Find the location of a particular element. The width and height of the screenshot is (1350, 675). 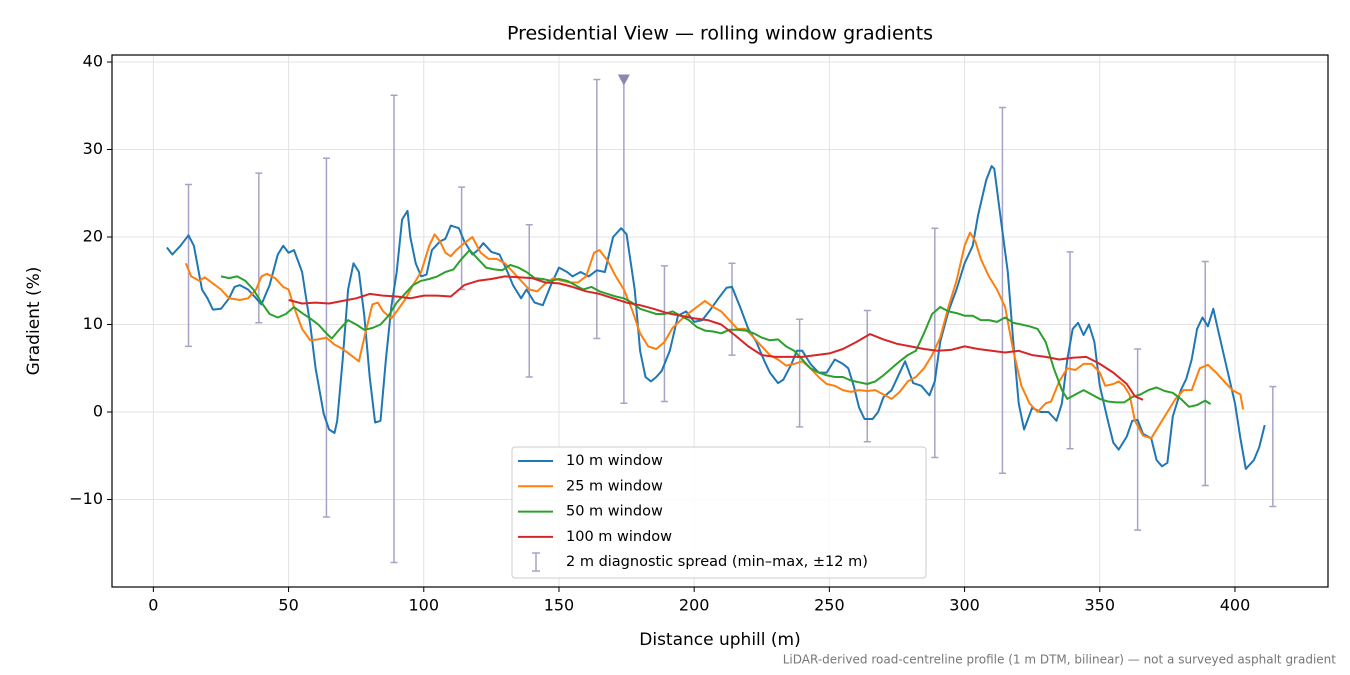

x-tick-label: 200 is located at coordinates (694, 605).